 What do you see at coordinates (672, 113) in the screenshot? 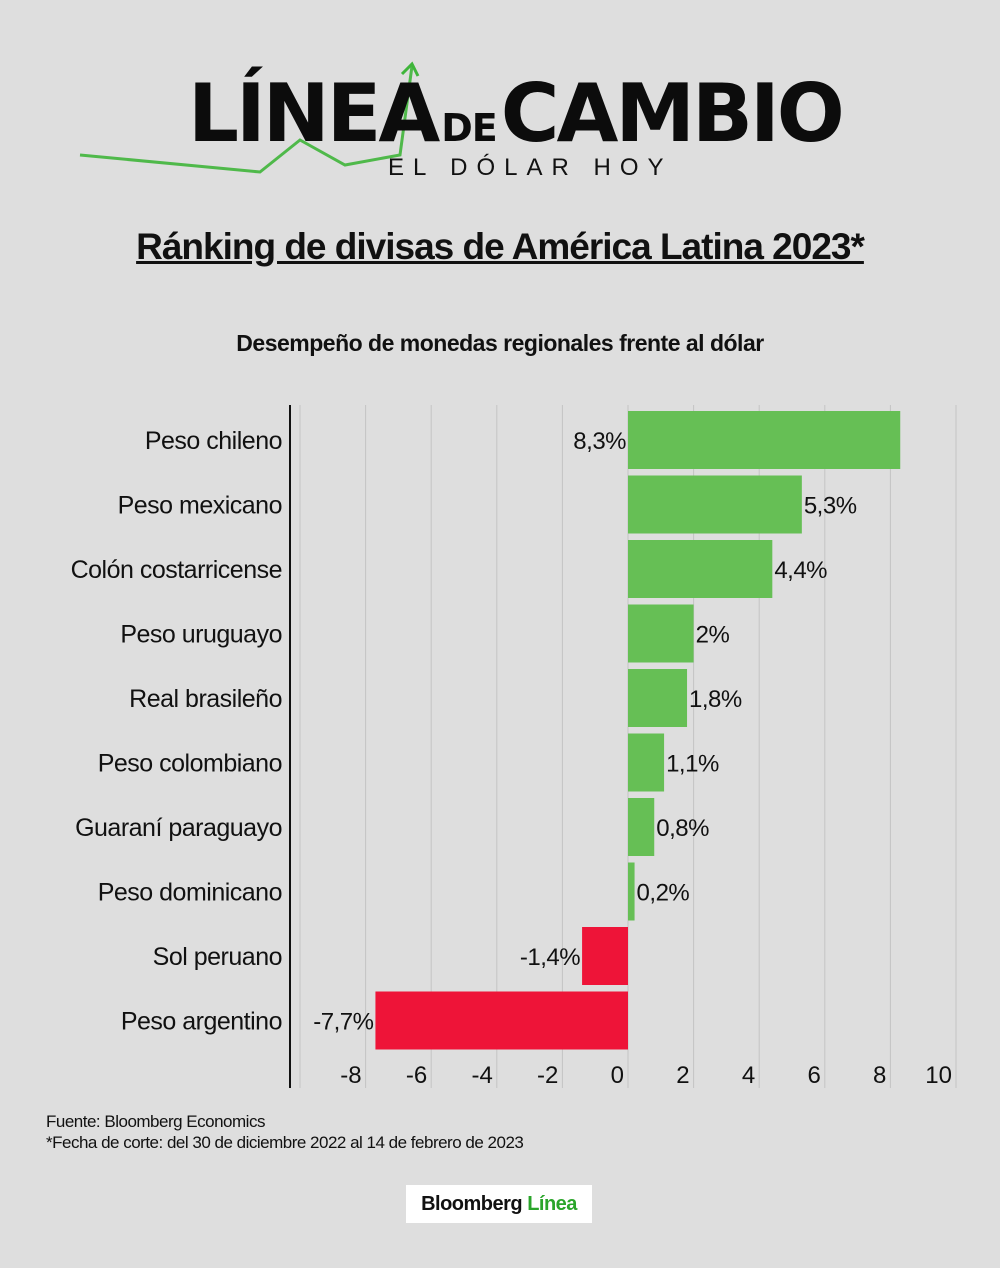
I see `logo-cambio: CAMBIO` at bounding box center [672, 113].